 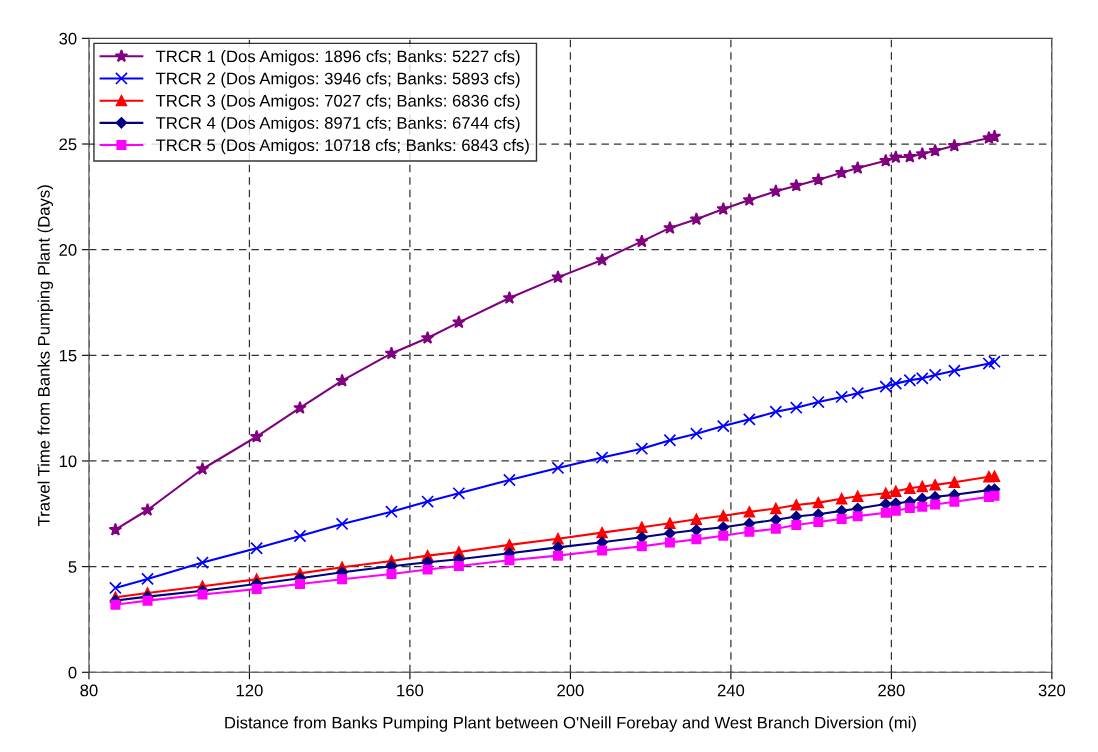 What do you see at coordinates (72, 567) in the screenshot?
I see `y-tick-label: 5` at bounding box center [72, 567].